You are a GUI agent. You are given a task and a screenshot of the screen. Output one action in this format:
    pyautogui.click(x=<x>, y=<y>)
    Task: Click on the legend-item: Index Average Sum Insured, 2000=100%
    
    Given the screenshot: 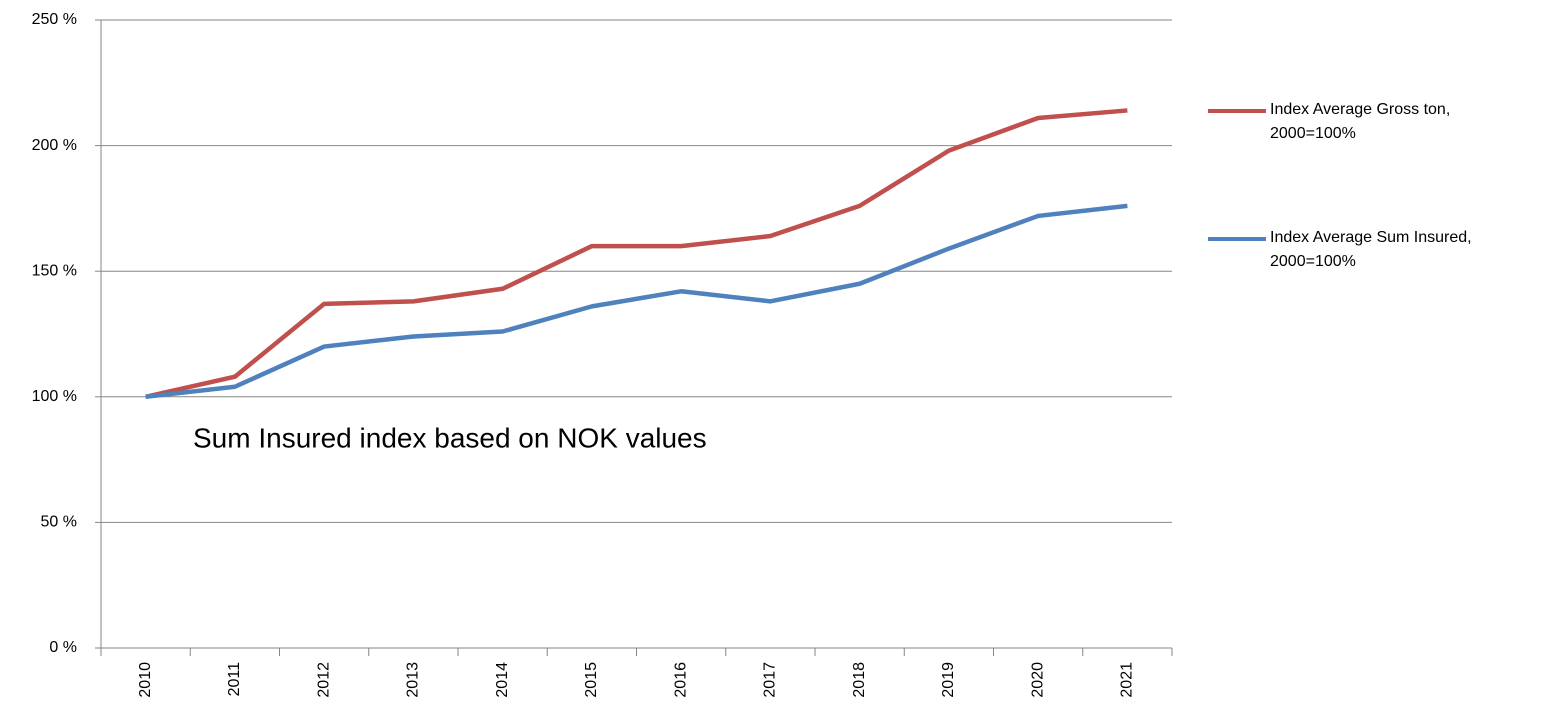 What is the action you would take?
    pyautogui.click(x=1359, y=250)
    